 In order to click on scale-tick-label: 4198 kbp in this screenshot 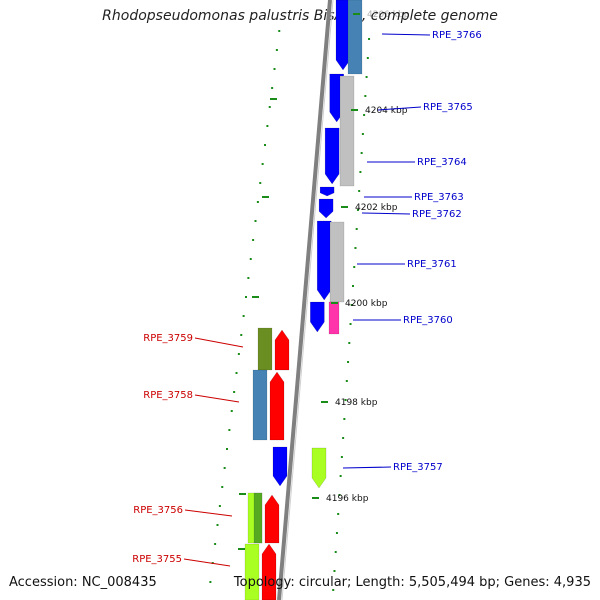, I will do `click(356, 403)`.